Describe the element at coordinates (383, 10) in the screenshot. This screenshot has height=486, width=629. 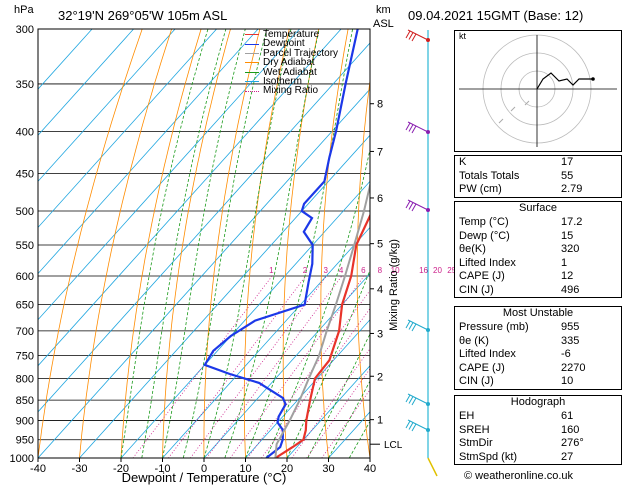
I see `km-label: km` at that location.